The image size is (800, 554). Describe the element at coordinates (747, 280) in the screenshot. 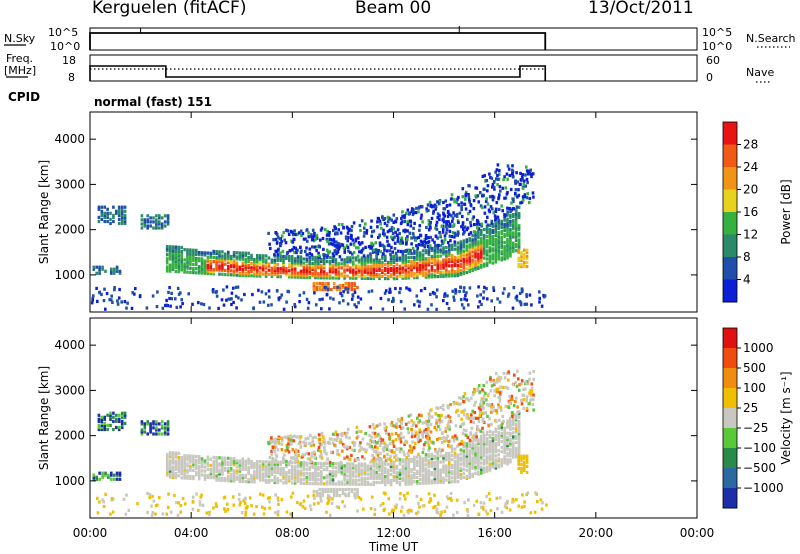

I see `colorbar-tick-label: 4` at that location.